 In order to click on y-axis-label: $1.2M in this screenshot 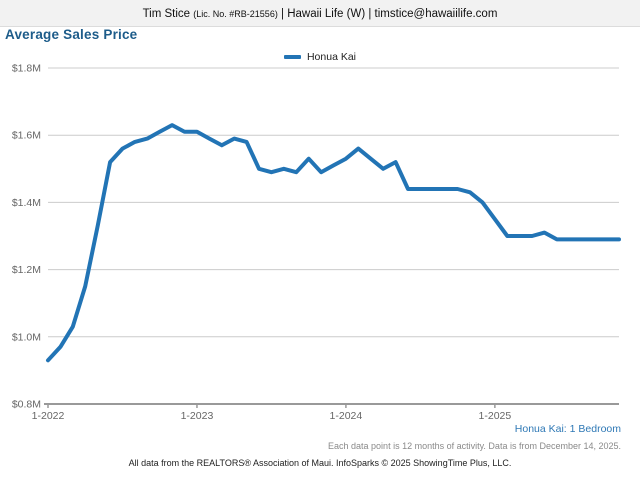, I will do `click(26, 270)`.